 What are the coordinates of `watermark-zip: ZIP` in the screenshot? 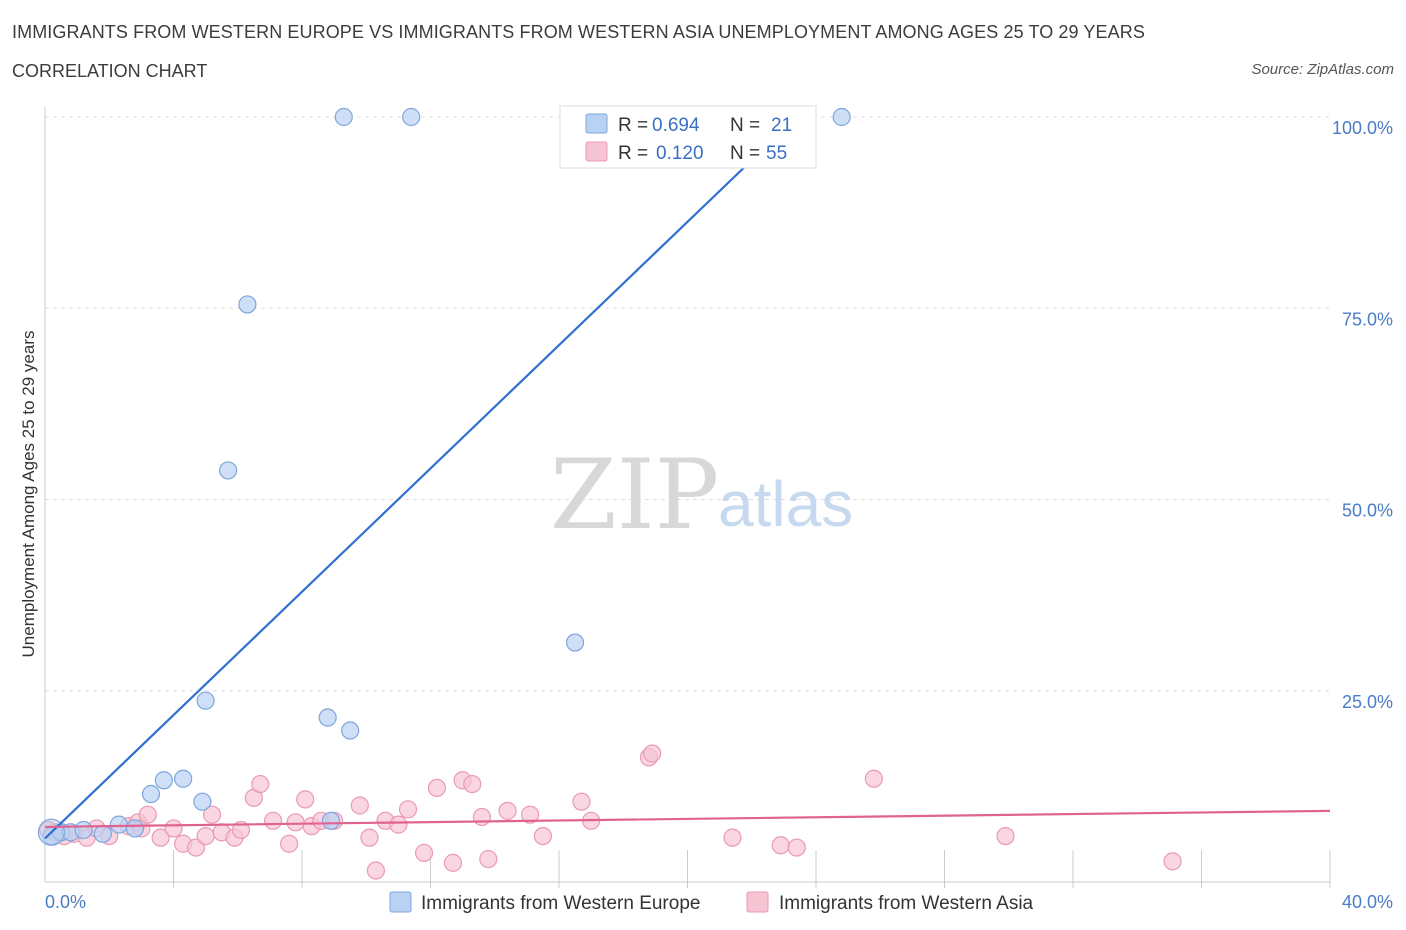 It's located at (634, 495).